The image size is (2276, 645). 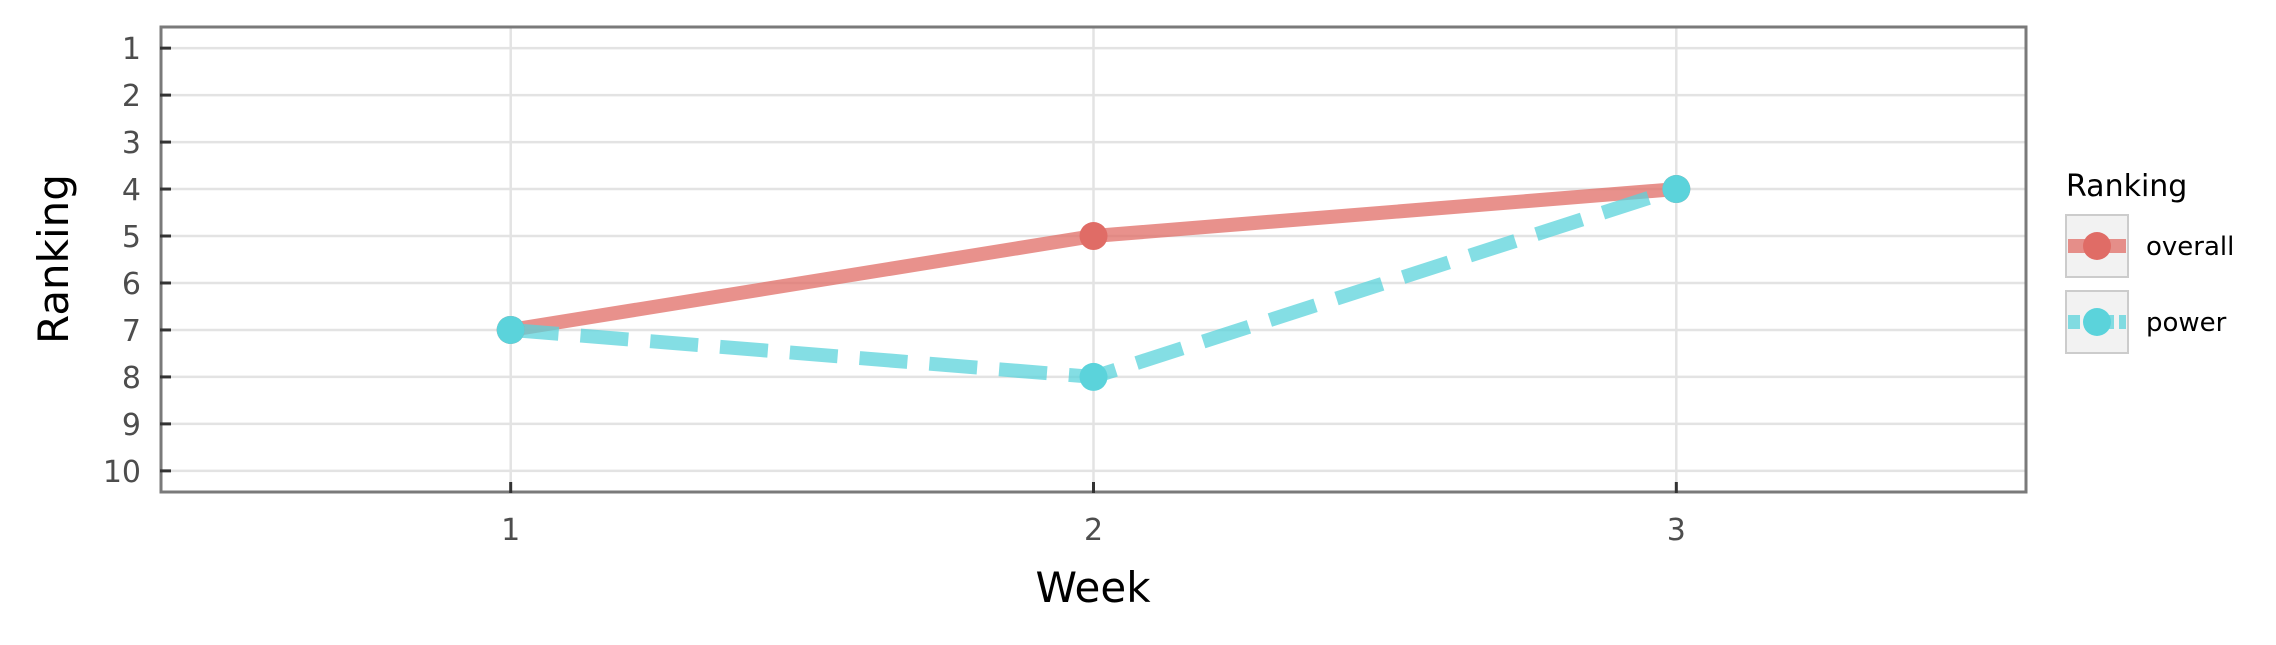 I want to click on y-tick-label: 10, so click(x=122, y=472).